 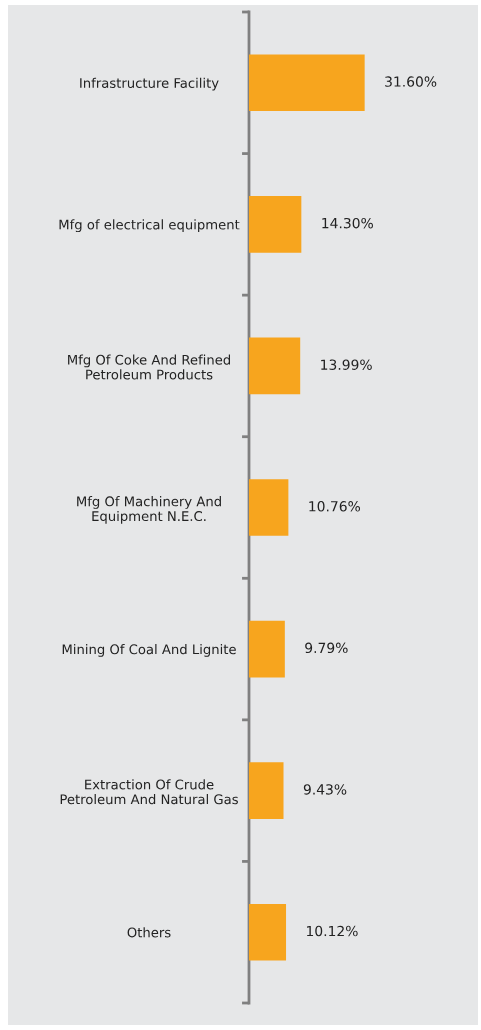 I want to click on data-label: 31.60%, so click(x=411, y=81).